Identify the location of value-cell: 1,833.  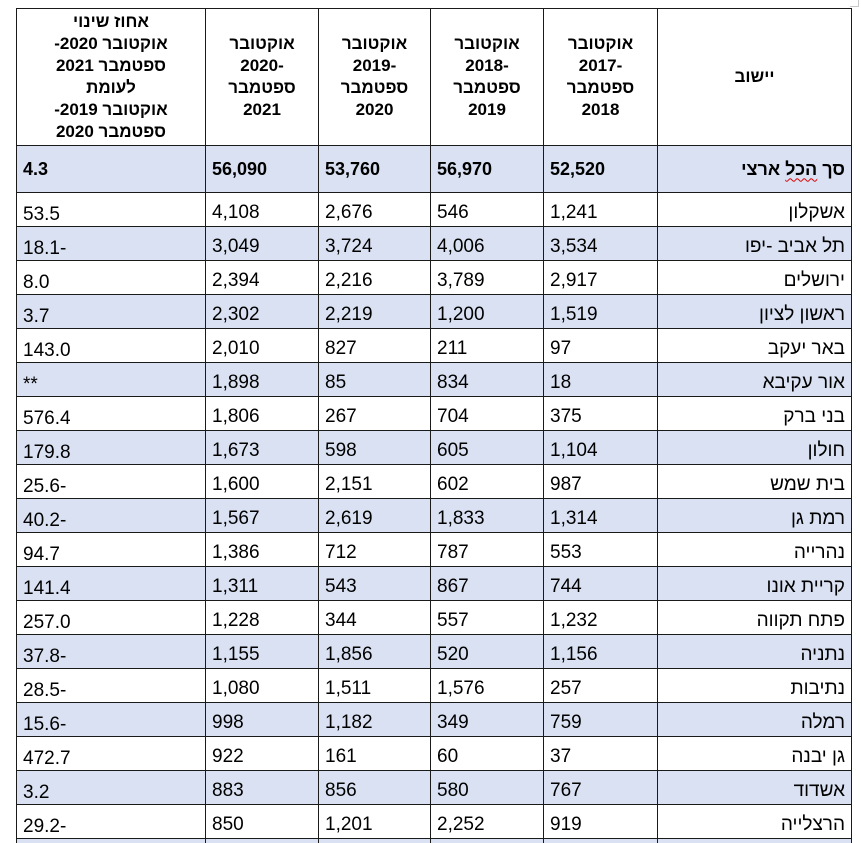
(487, 516).